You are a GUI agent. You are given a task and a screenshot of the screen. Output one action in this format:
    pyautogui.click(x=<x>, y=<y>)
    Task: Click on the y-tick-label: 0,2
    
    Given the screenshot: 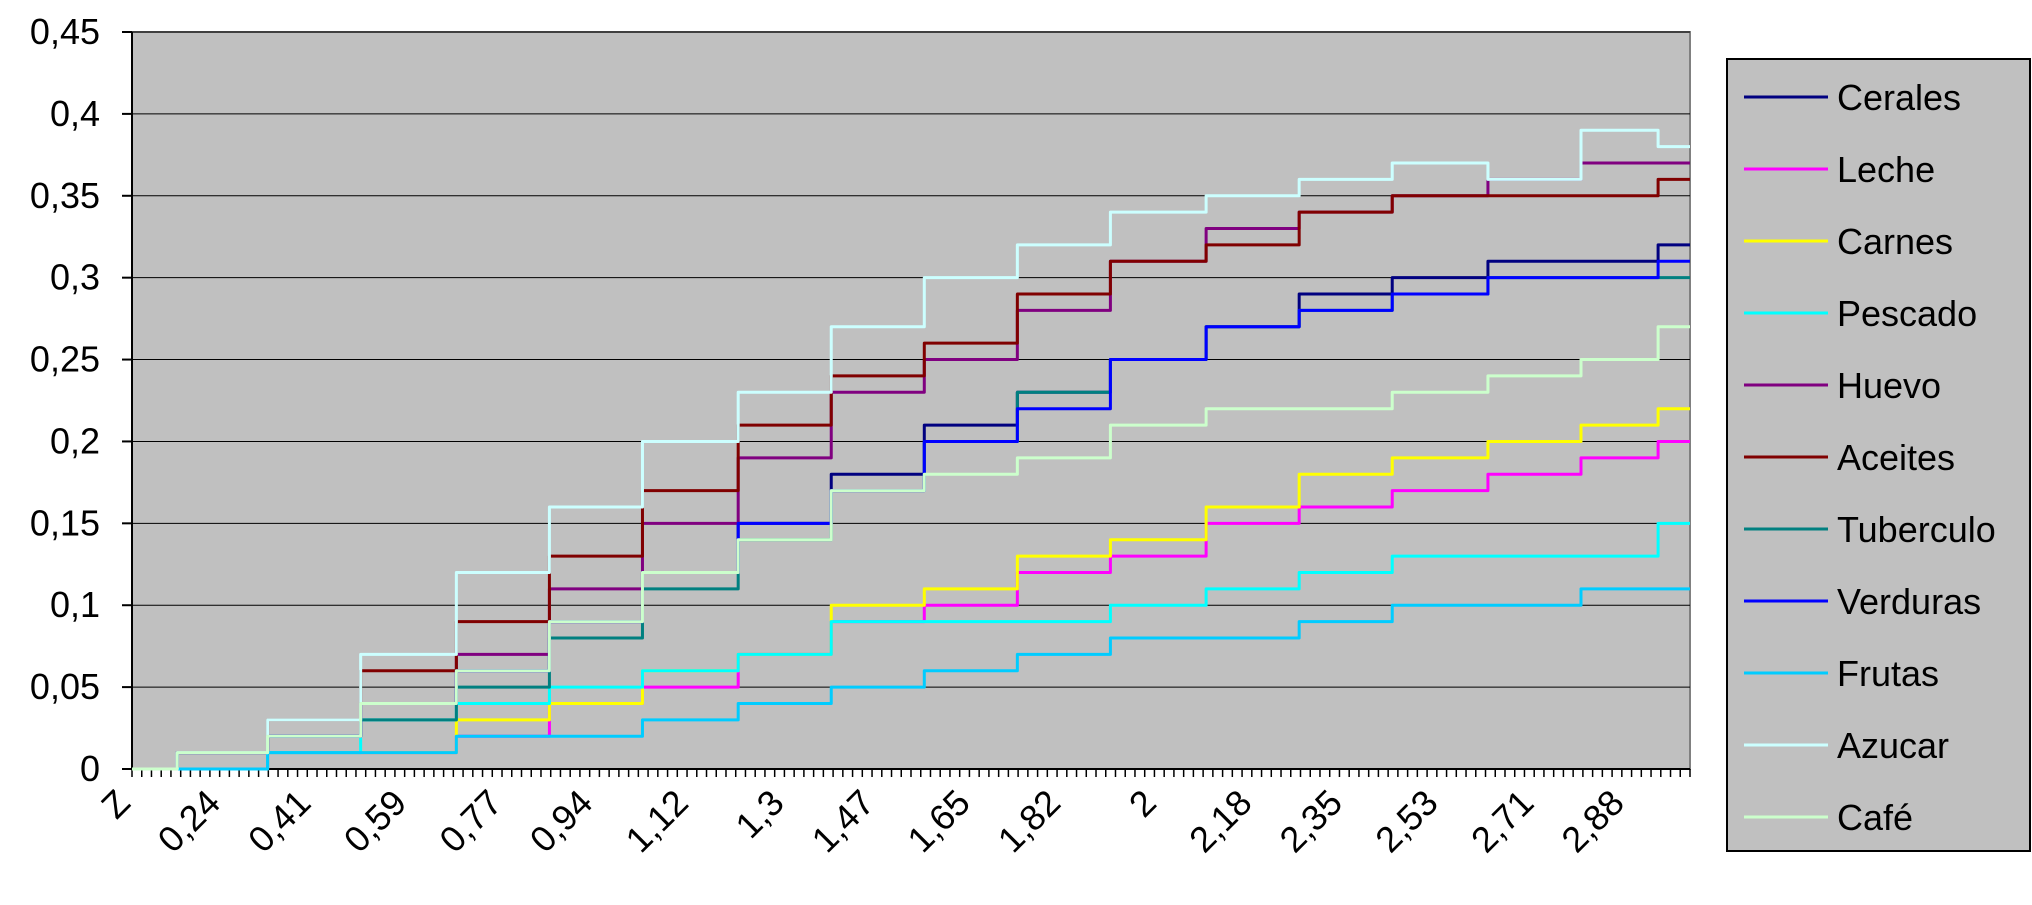 What is the action you would take?
    pyautogui.click(x=75, y=440)
    